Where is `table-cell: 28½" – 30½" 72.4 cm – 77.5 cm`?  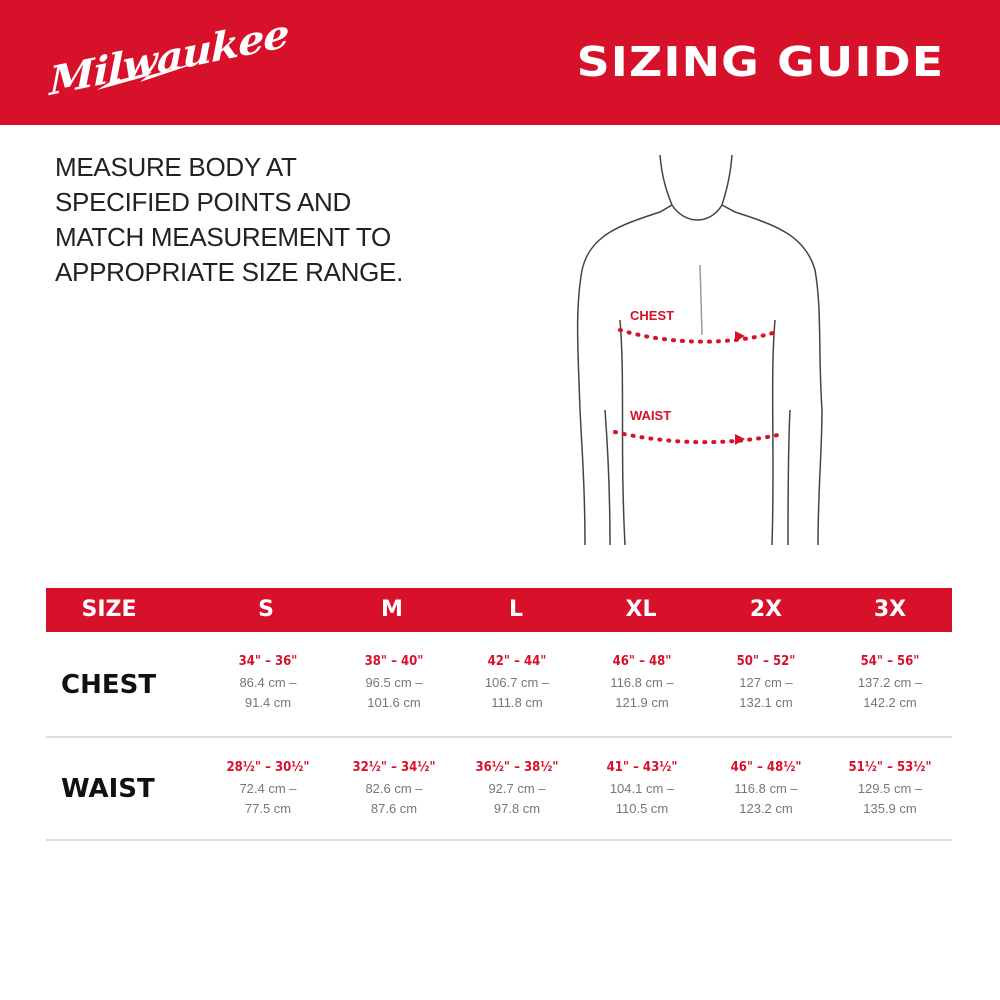 table-cell: 28½" – 30½" 72.4 cm – 77.5 cm is located at coordinates (268, 789).